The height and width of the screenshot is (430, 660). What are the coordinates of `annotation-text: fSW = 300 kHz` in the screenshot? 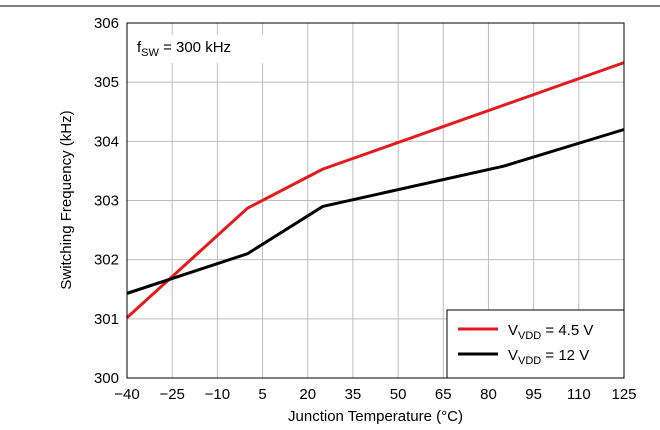 It's located at (184, 49).